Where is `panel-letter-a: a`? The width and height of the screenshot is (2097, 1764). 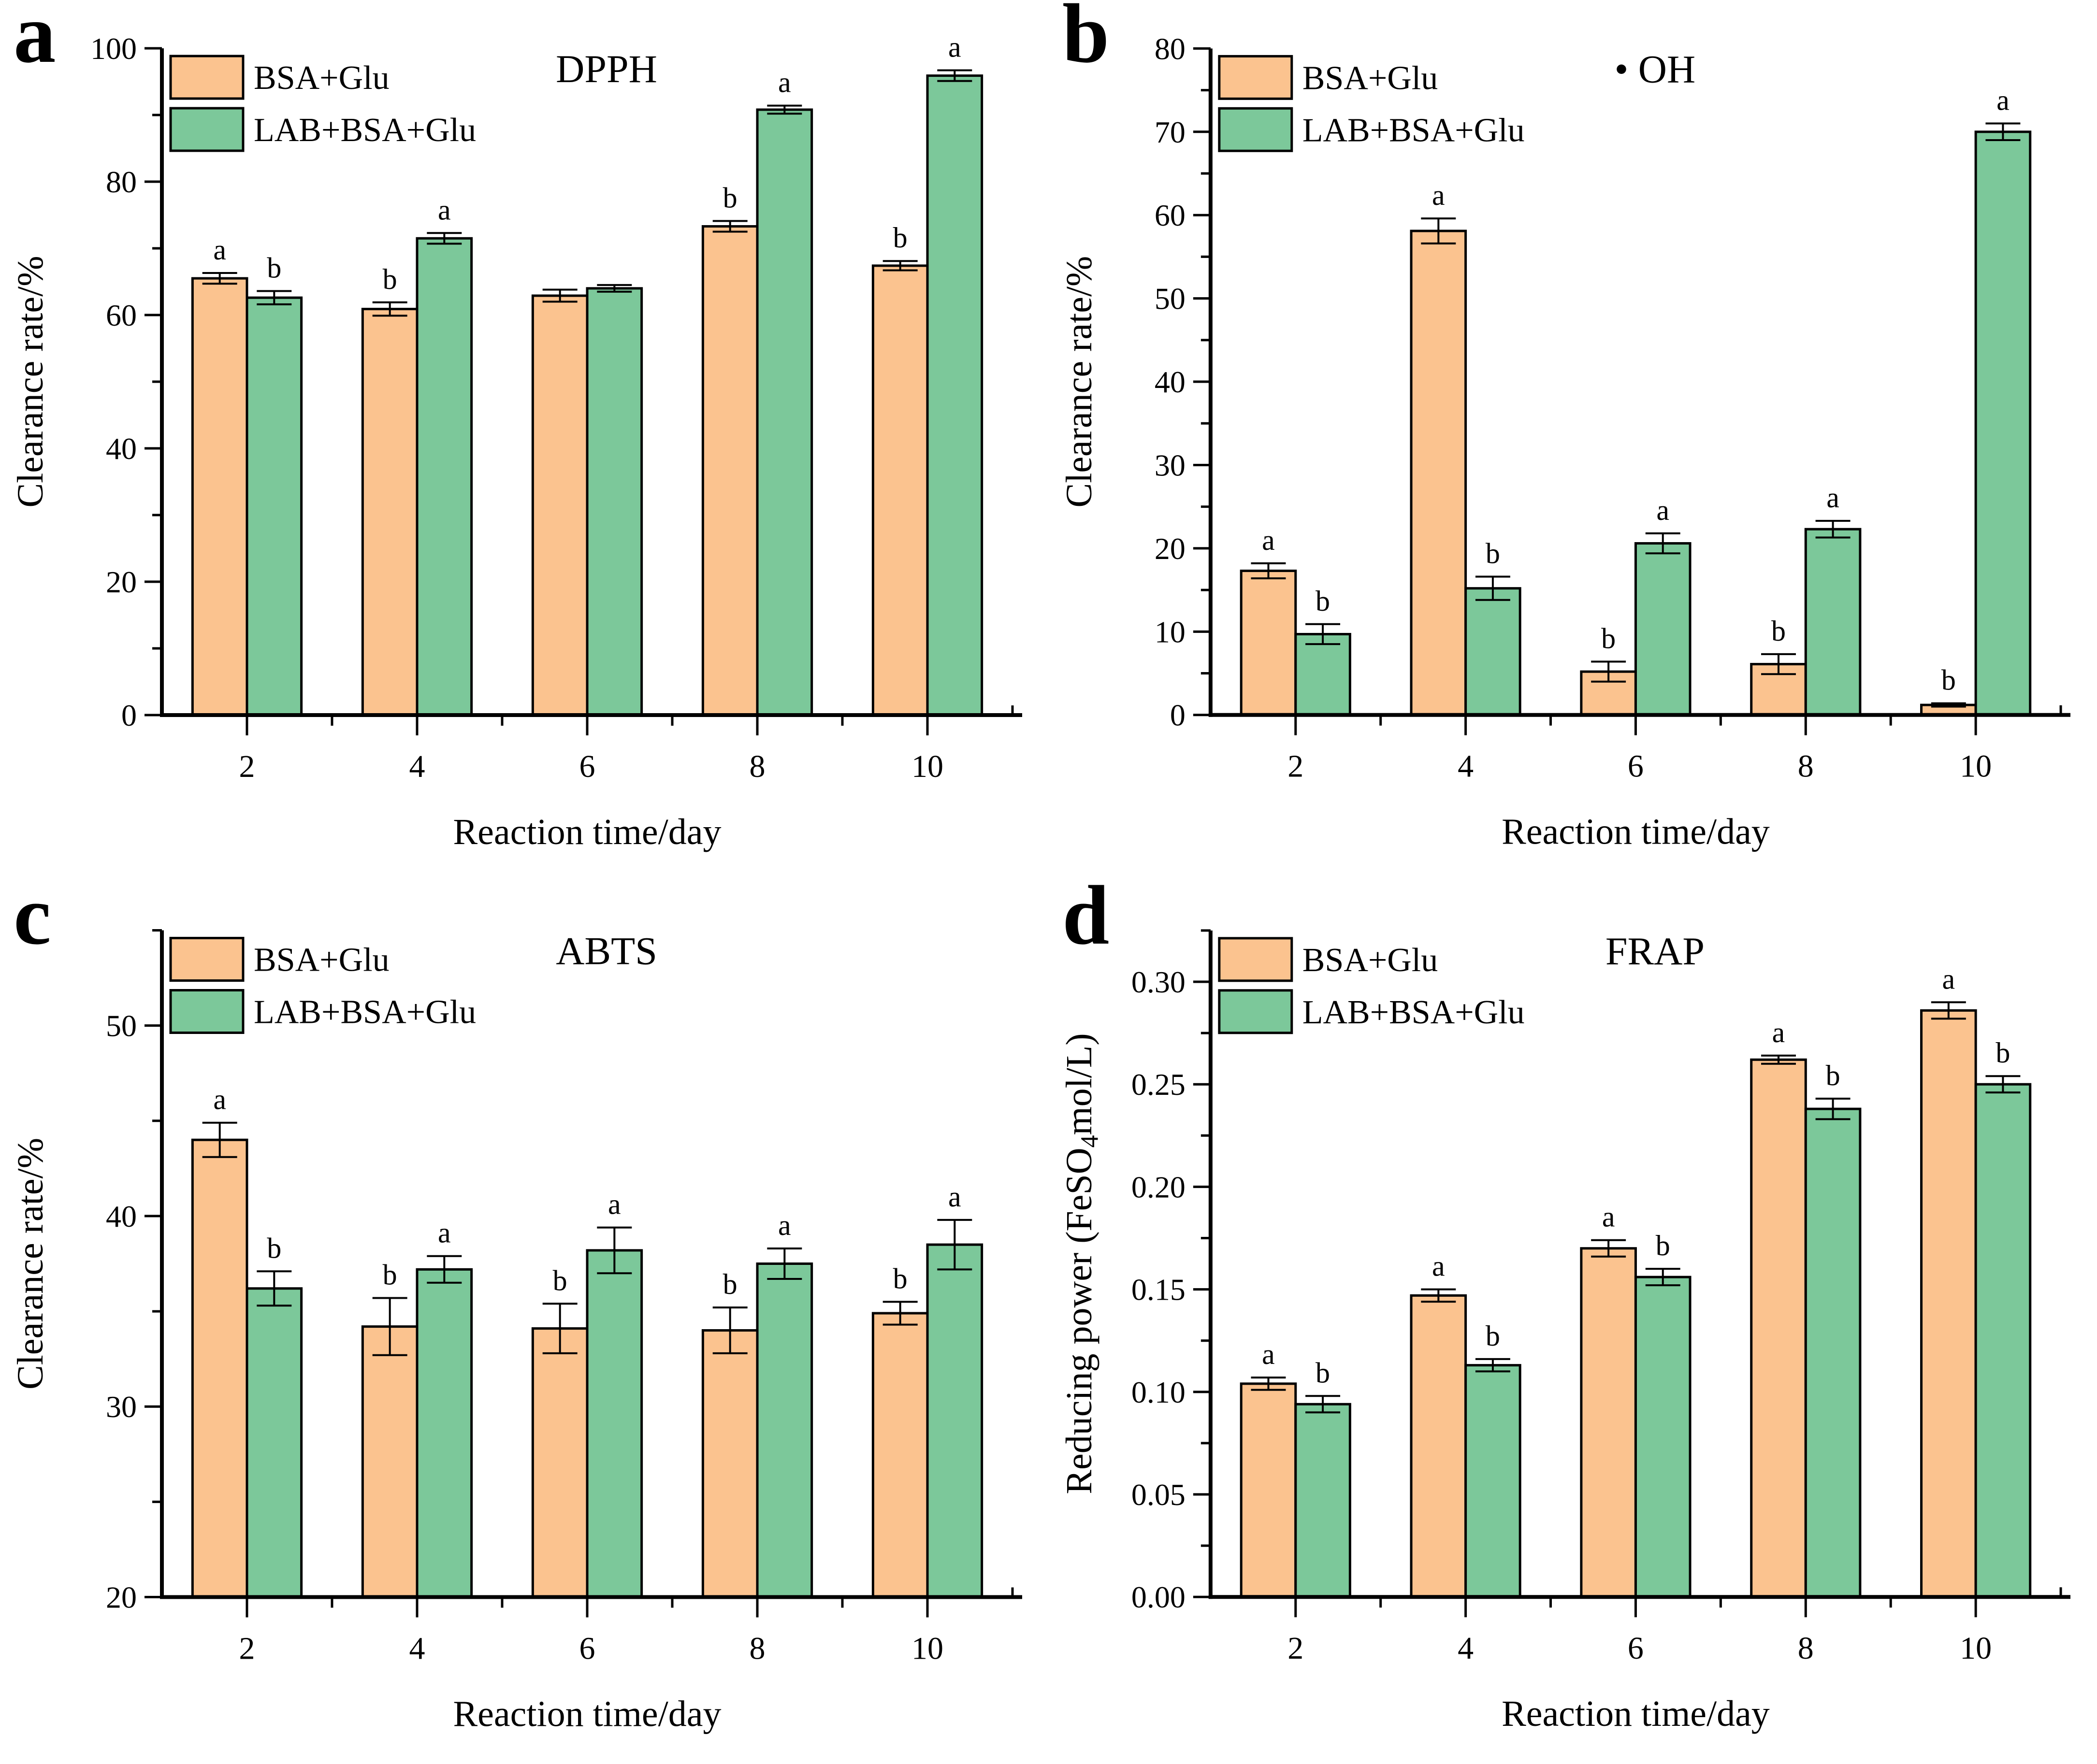
panel-letter-a: a is located at coordinates (35, 40).